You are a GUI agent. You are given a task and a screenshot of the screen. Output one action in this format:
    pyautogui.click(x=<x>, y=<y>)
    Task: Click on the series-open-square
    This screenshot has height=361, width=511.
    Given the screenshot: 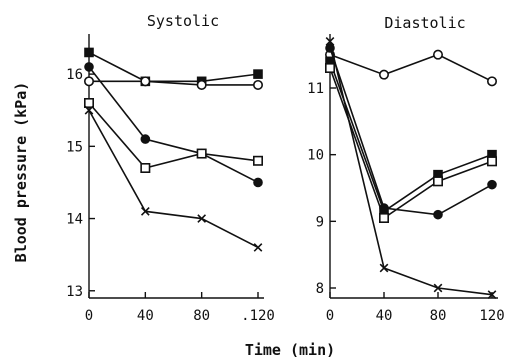 What is the action you would take?
    pyautogui.click(x=174, y=136)
    